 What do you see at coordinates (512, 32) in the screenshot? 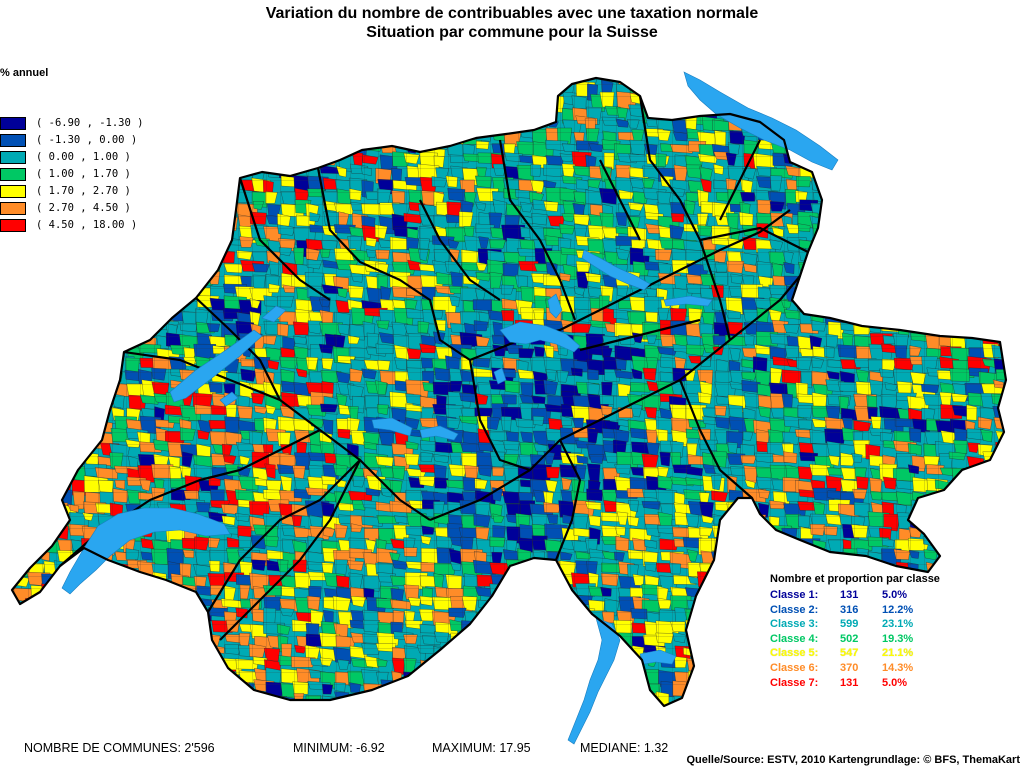
I see `map-subtitle: Situation par commune pour la Suisse` at bounding box center [512, 32].